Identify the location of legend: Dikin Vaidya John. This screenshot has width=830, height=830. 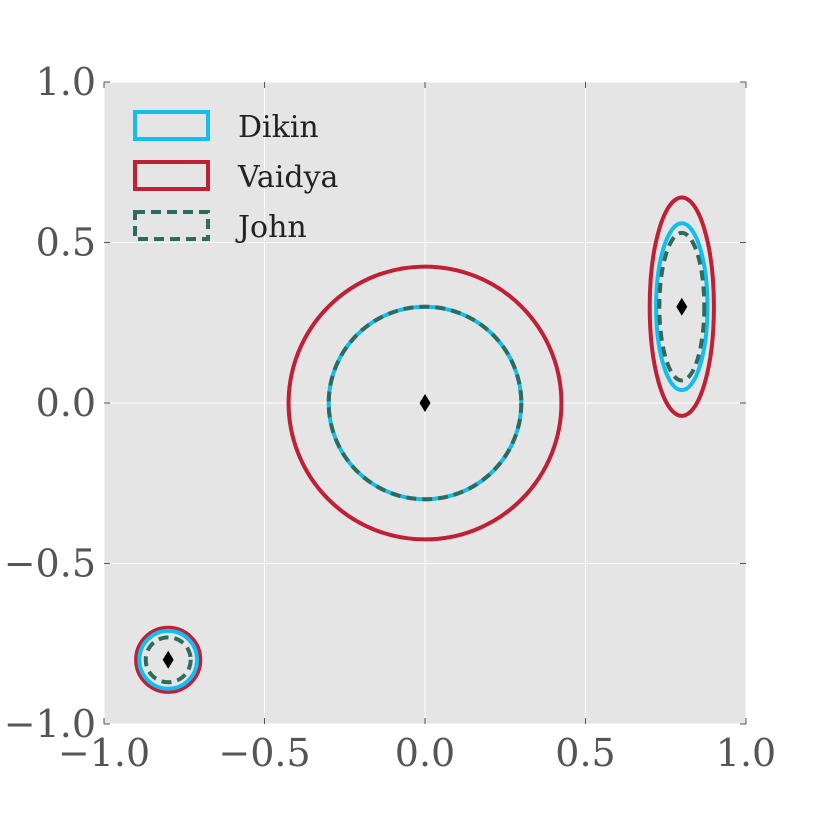
(236, 177).